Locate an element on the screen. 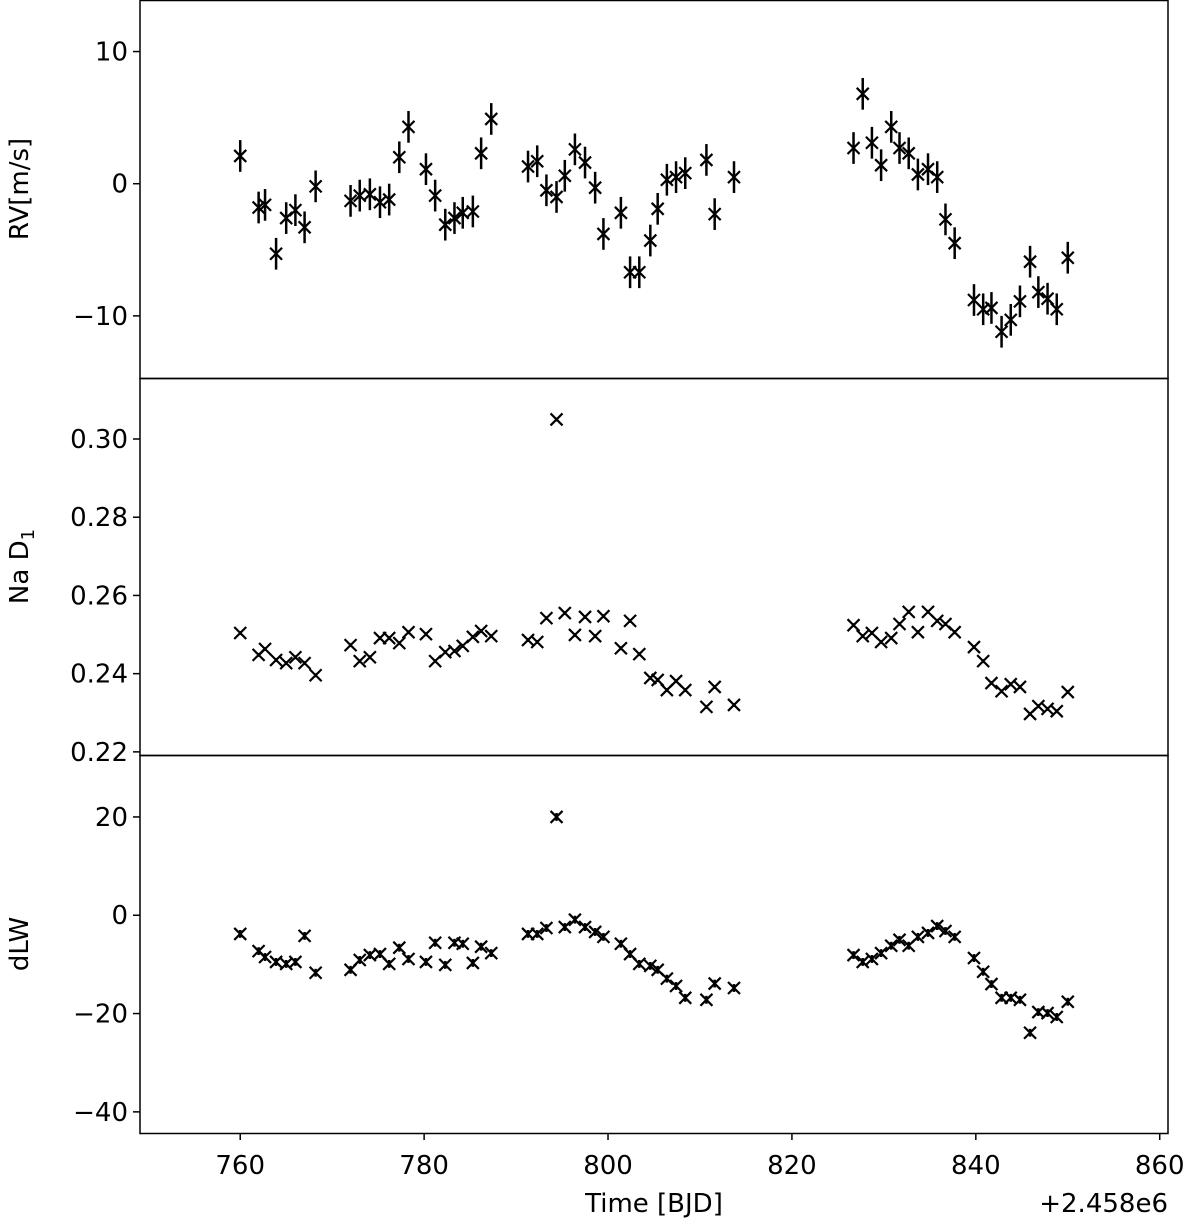 The width and height of the screenshot is (1200, 1231). y-tick-label: 20 is located at coordinates (111, 818).